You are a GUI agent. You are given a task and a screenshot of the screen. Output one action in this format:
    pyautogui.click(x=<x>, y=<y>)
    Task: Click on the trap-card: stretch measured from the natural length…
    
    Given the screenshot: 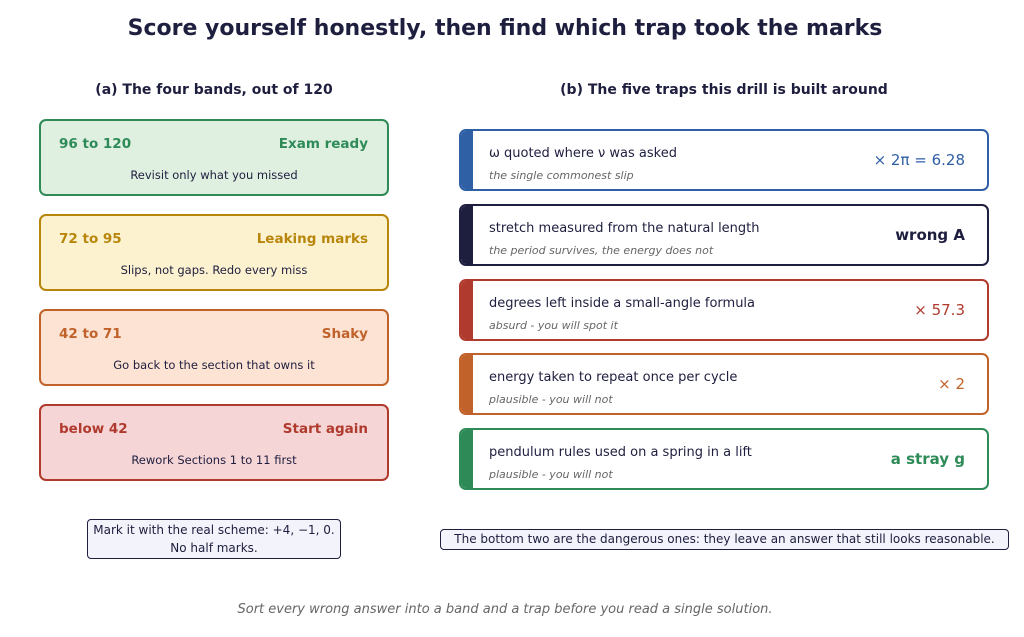 What is the action you would take?
    pyautogui.click(x=724, y=234)
    